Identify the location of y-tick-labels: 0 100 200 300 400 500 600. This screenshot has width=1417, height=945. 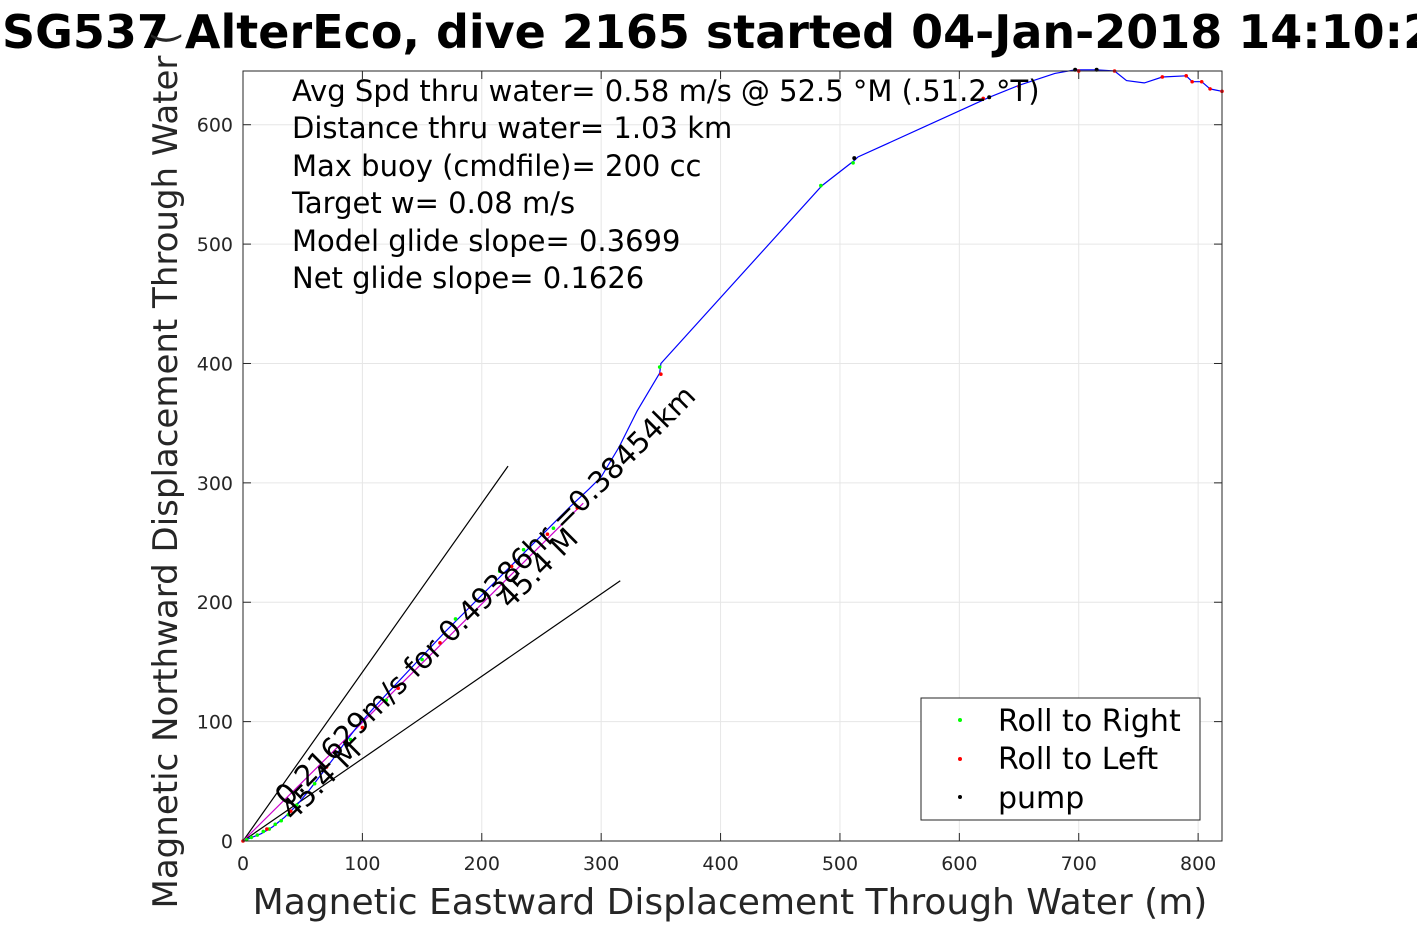
(215, 484).